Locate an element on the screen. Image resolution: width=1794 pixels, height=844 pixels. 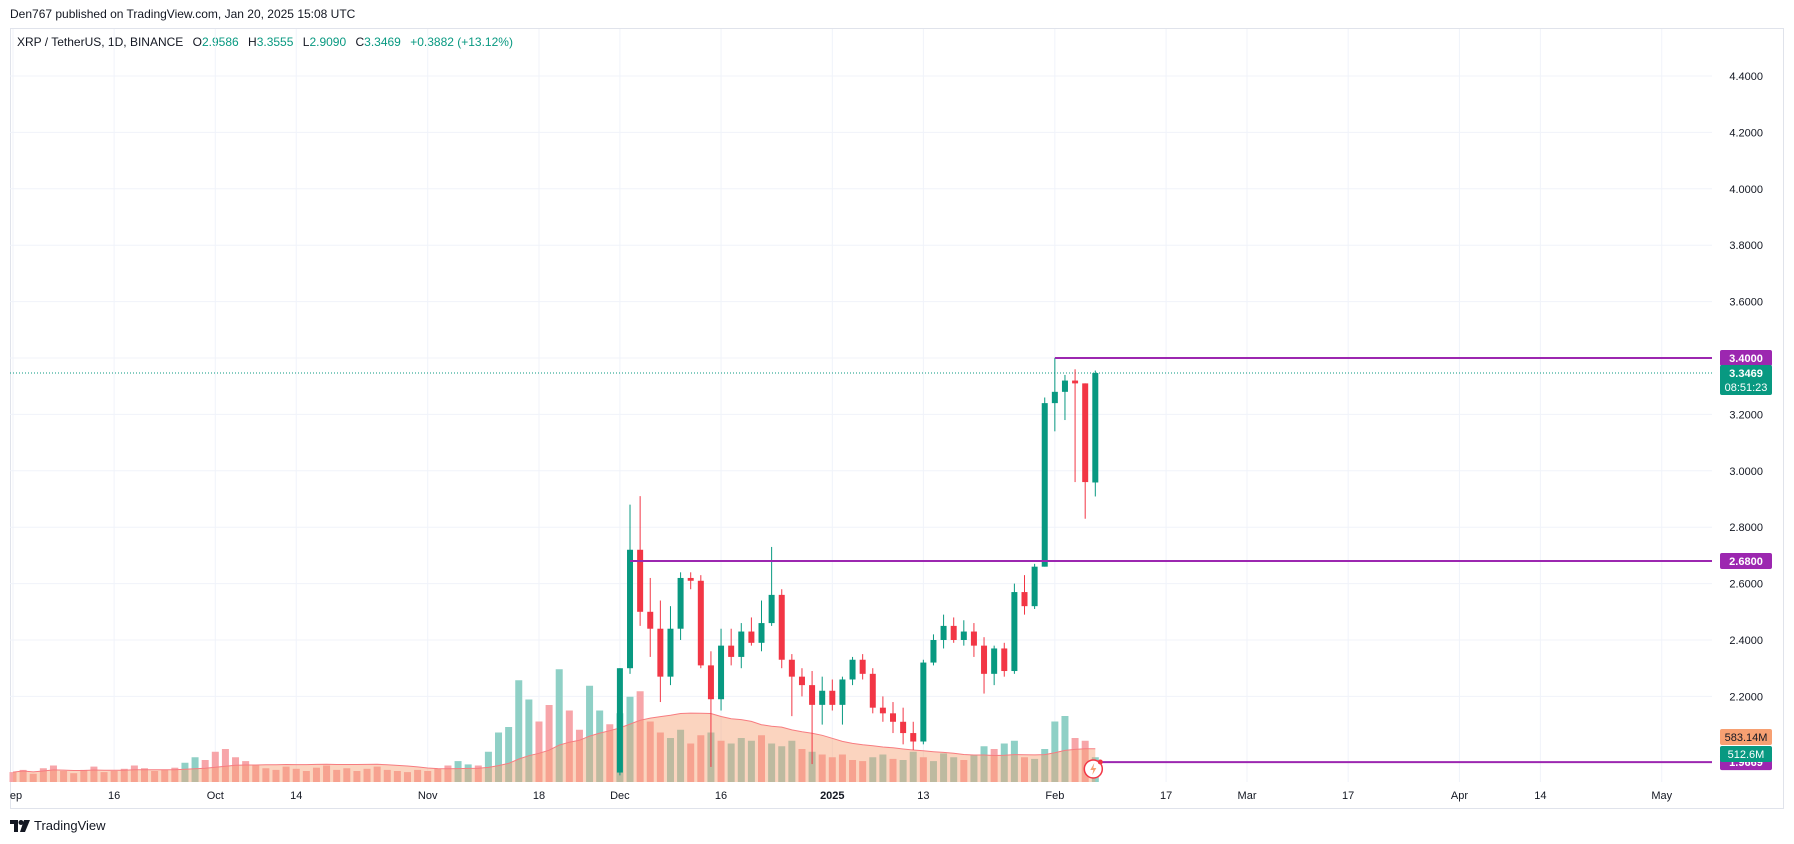
y-tick-label: 4.4000 is located at coordinates (1746, 77).